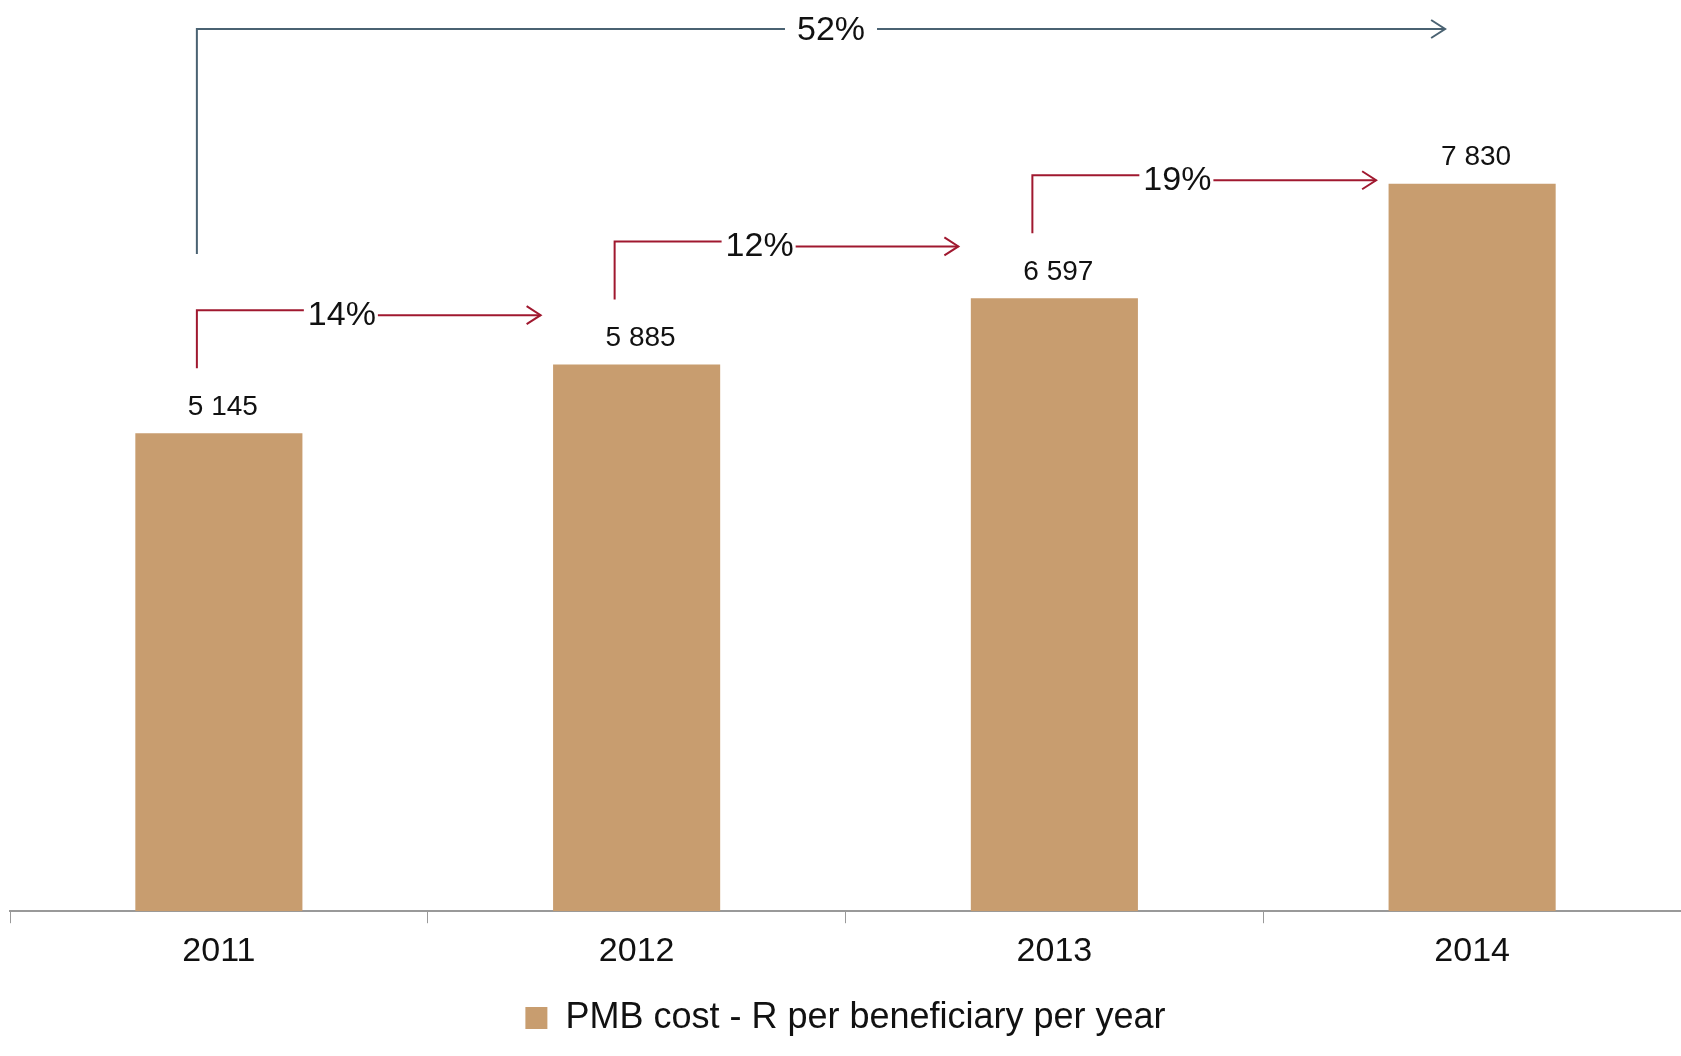 The height and width of the screenshot is (1056, 1681). I want to click on x-tick-label: 2013, so click(1054, 948).